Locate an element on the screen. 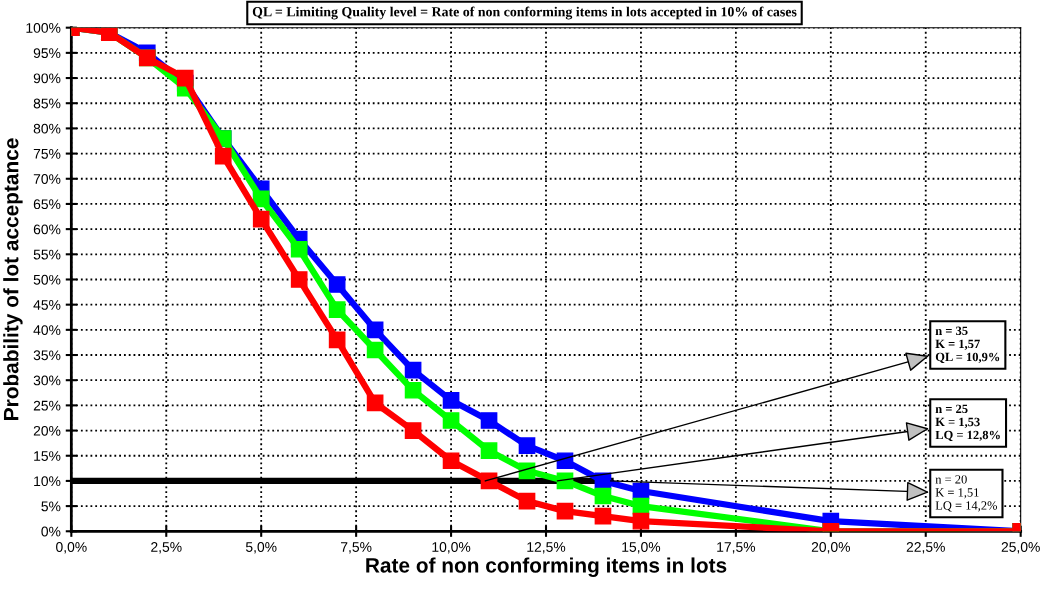 The width and height of the screenshot is (1049, 589). chart-title: QL = Limiting Quality level = Rate of non conforming items in lots accepted in 10% of cases is located at coordinates (524, 13).